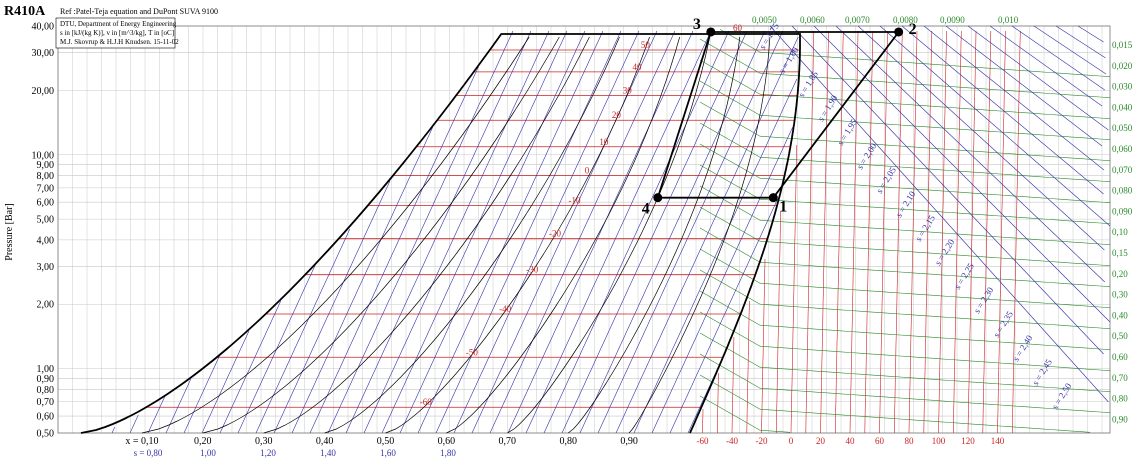 The image size is (1138, 460). Describe the element at coordinates (568, 441) in the screenshot. I see `x-quality-tick: 0,80` at that location.